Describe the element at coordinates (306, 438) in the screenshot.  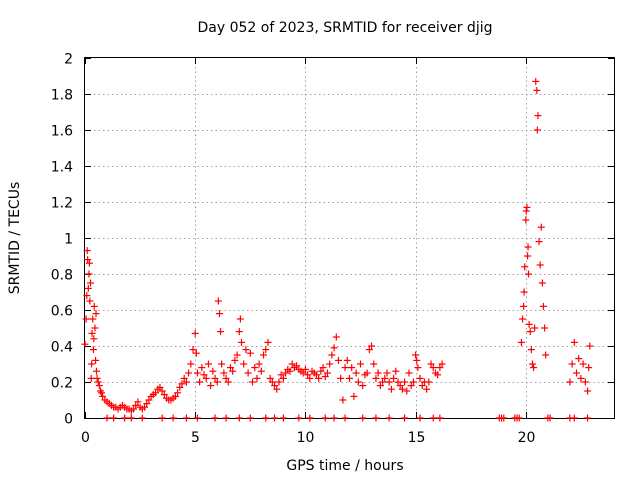
I see `x-tick-label: 10` at that location.